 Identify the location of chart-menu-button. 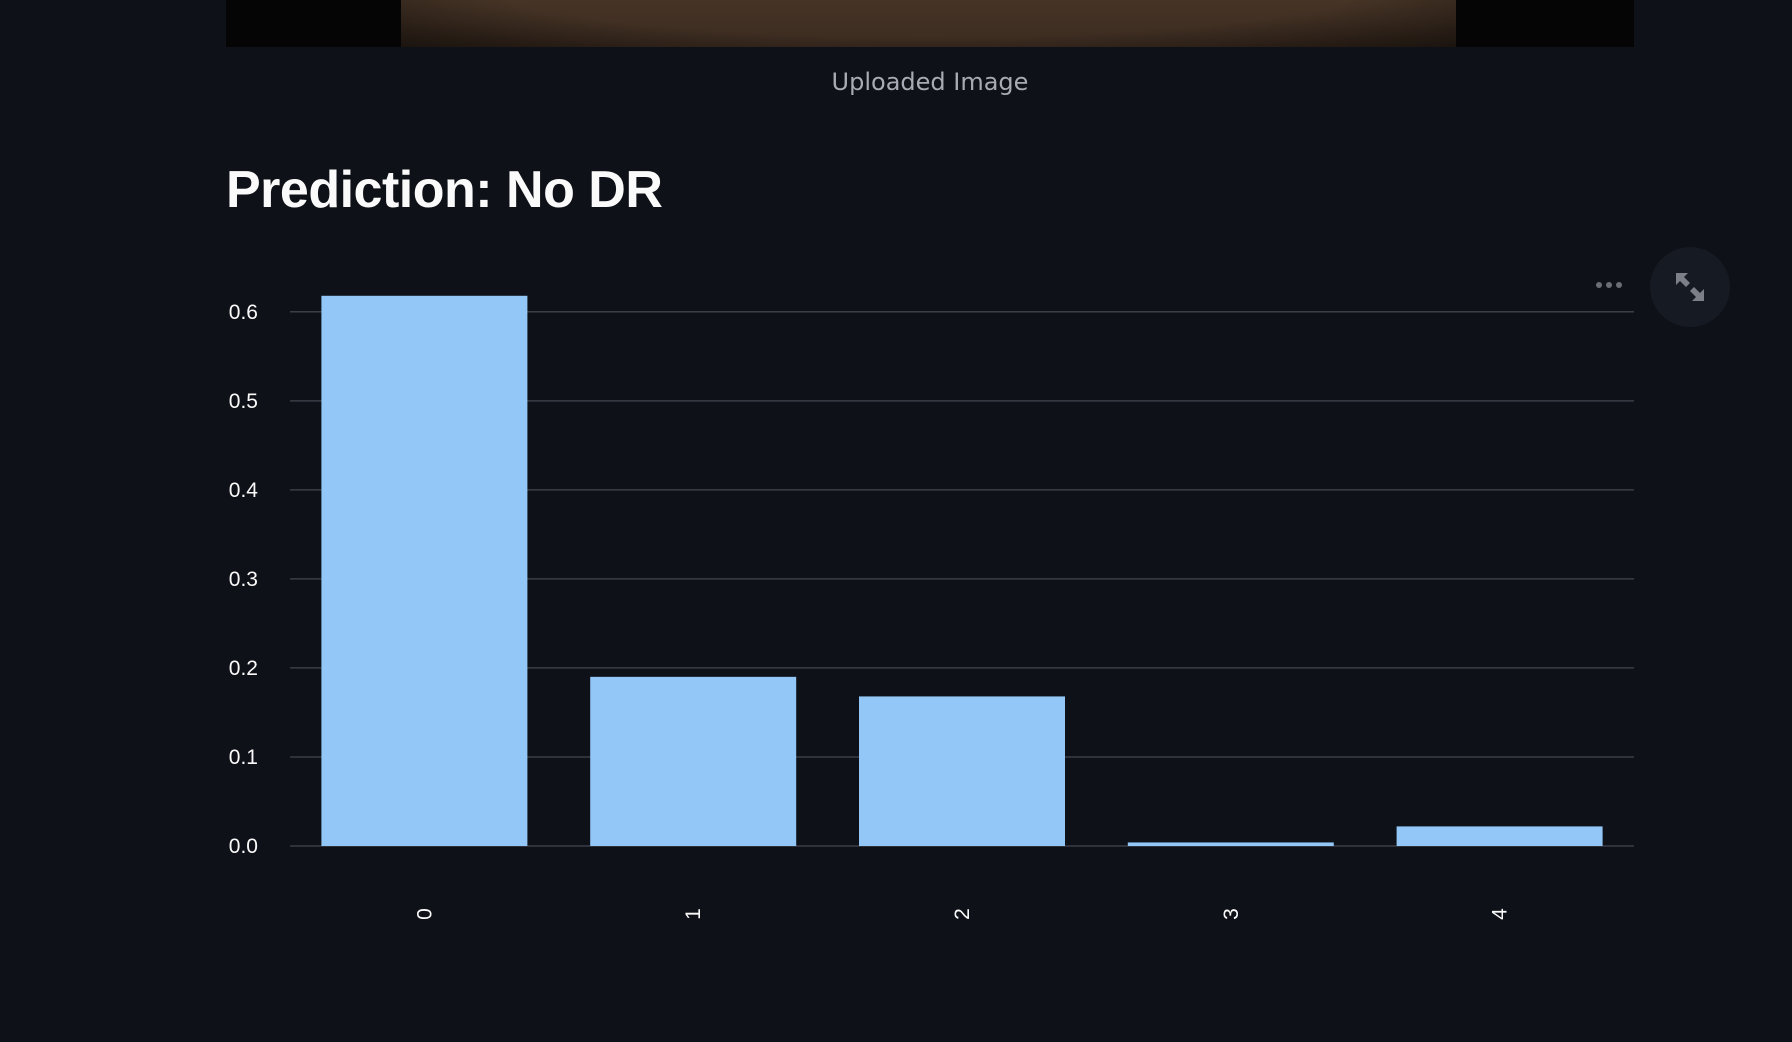
(1609, 285).